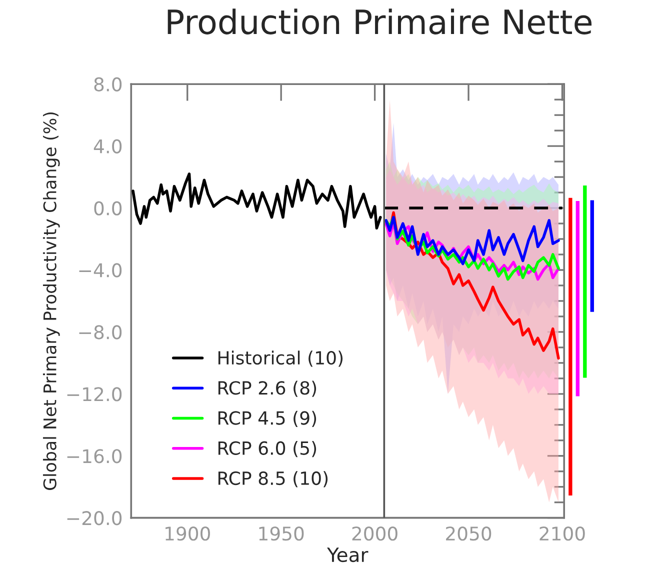 The height and width of the screenshot is (576, 659). What do you see at coordinates (280, 358) in the screenshot?
I see `legend-label: Historical (10)` at bounding box center [280, 358].